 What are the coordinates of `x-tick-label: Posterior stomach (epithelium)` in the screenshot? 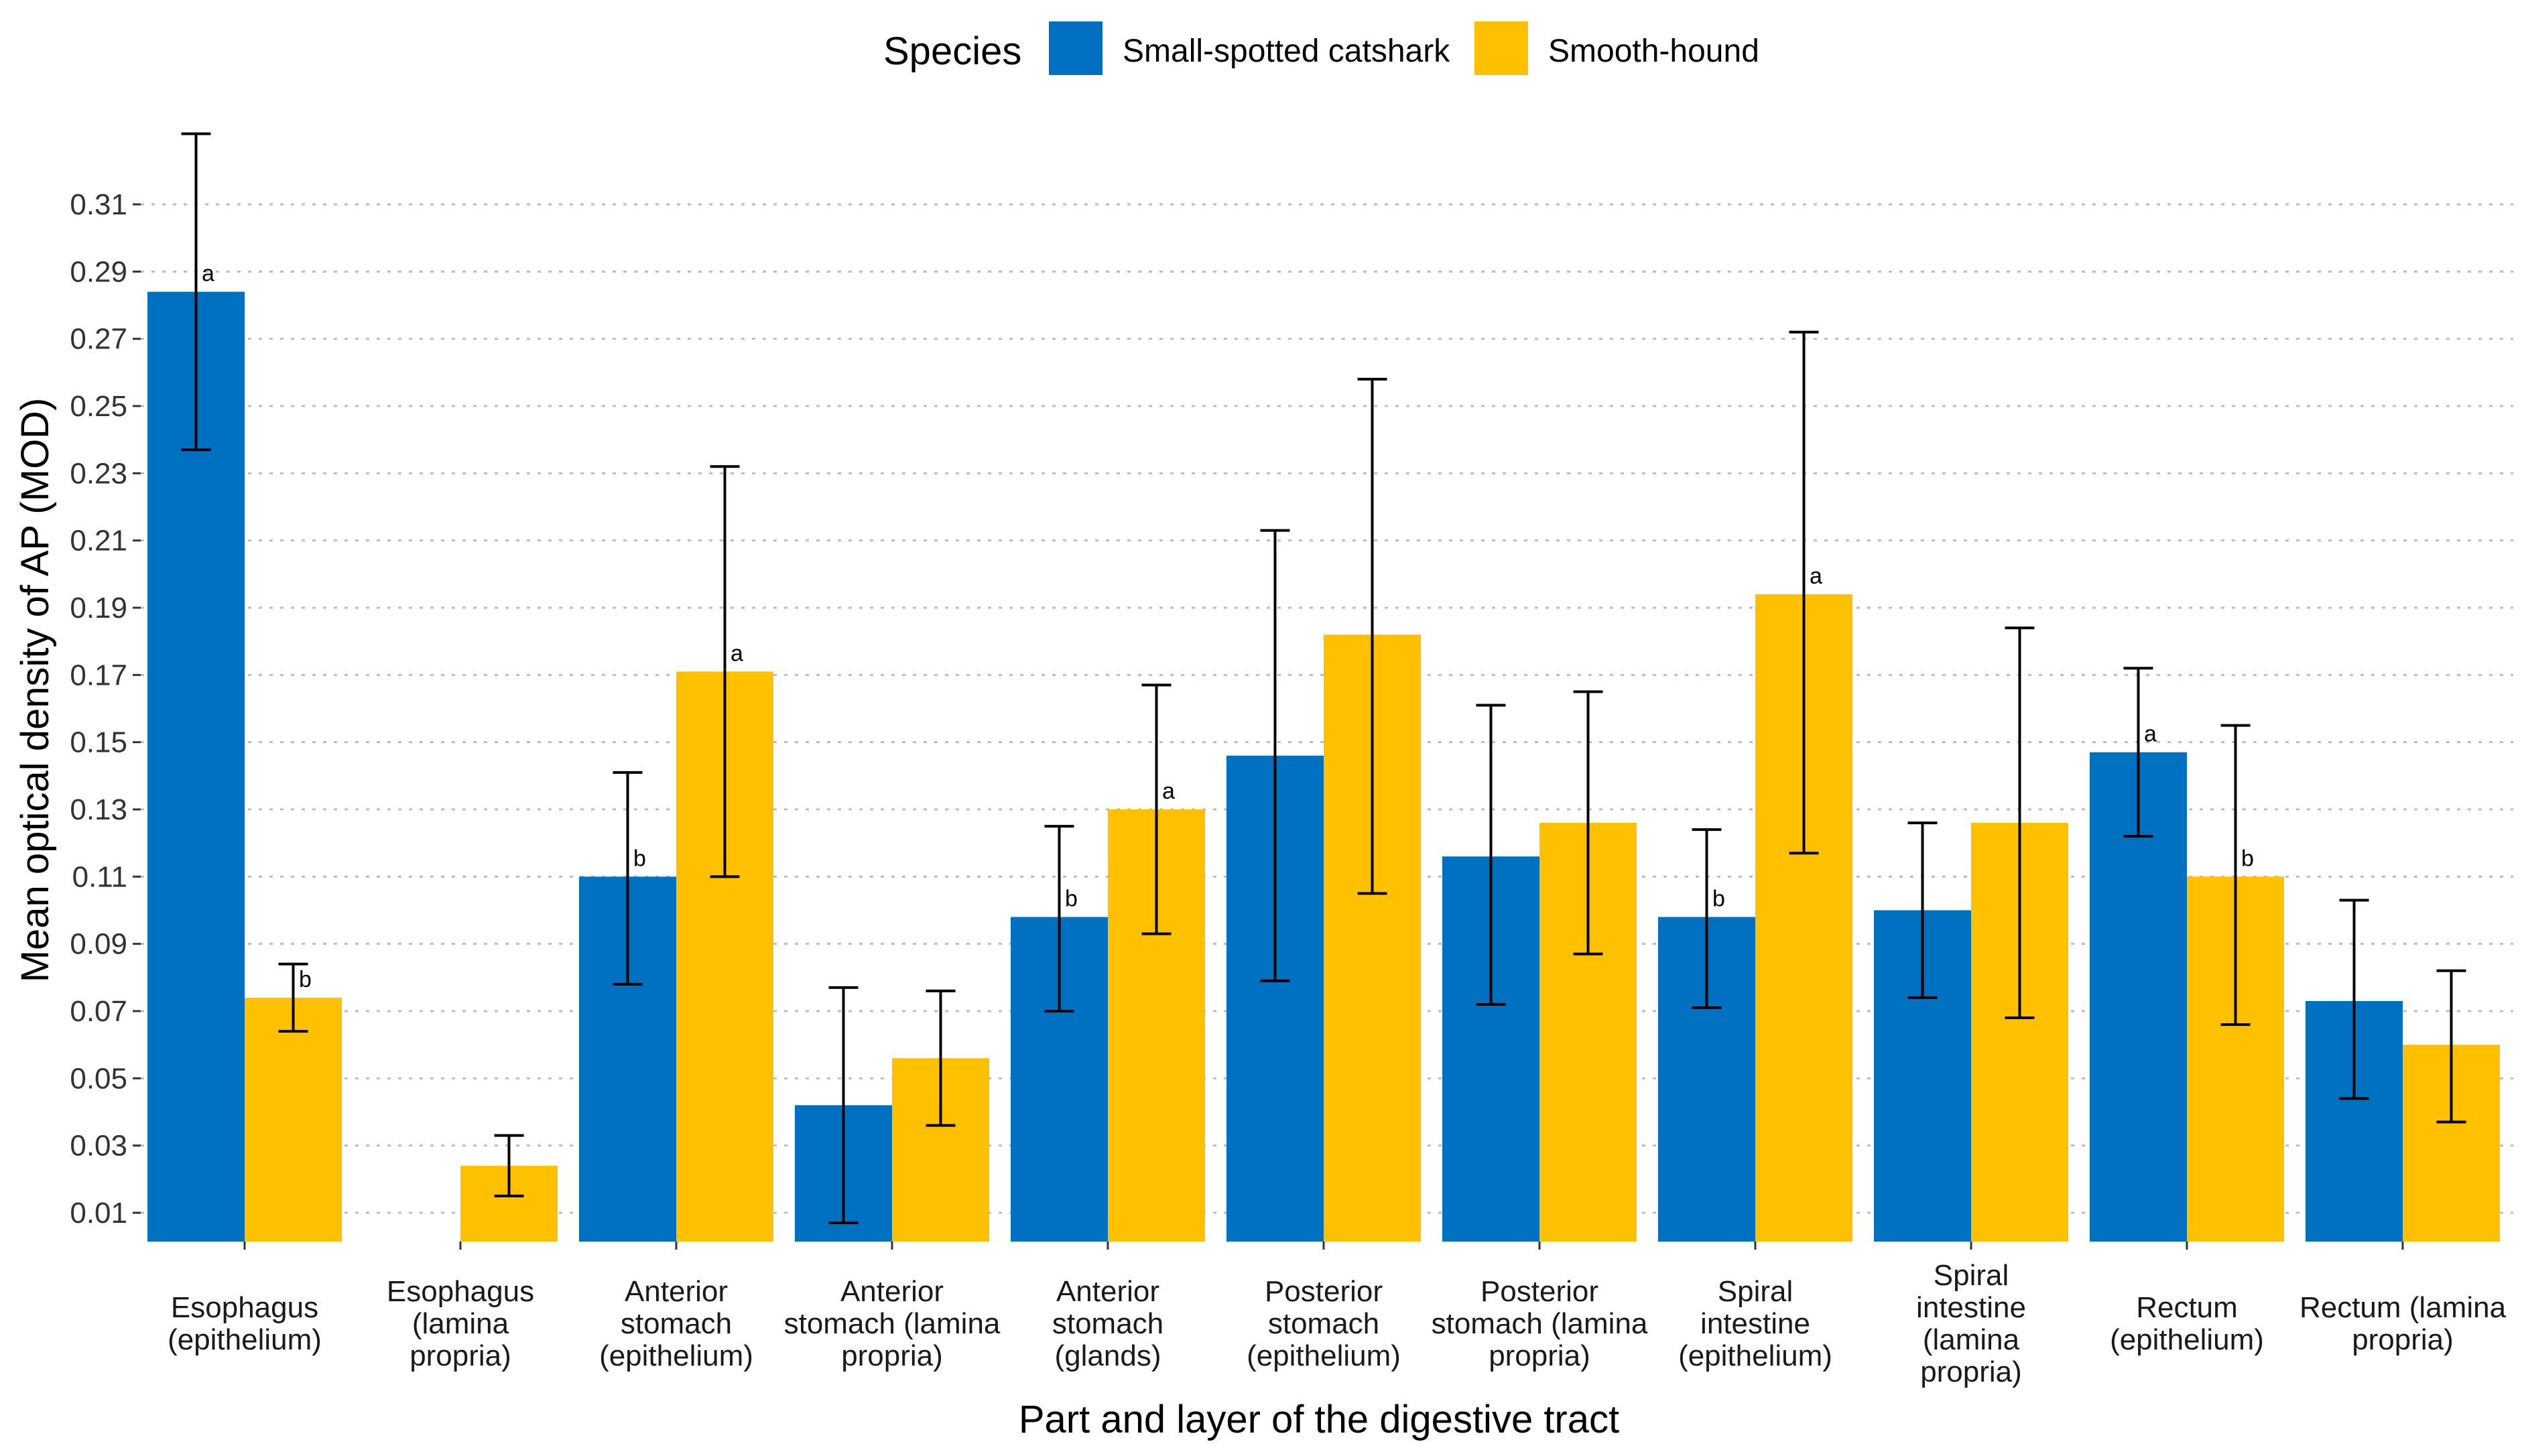 It's located at (1324, 1323).